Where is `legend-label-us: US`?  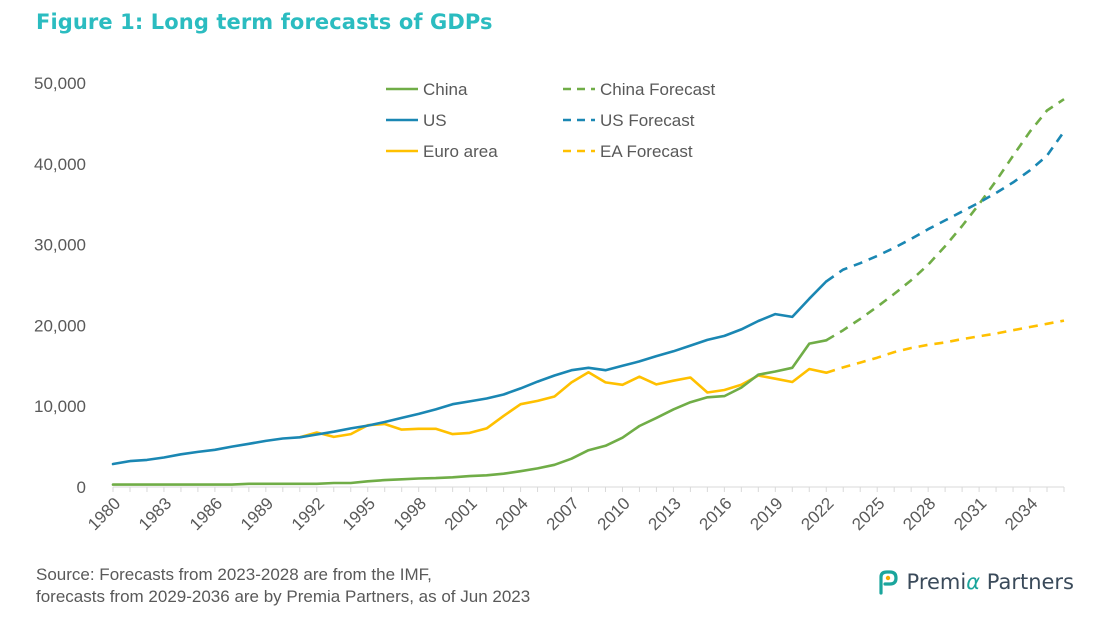
legend-label-us: US is located at coordinates (435, 120).